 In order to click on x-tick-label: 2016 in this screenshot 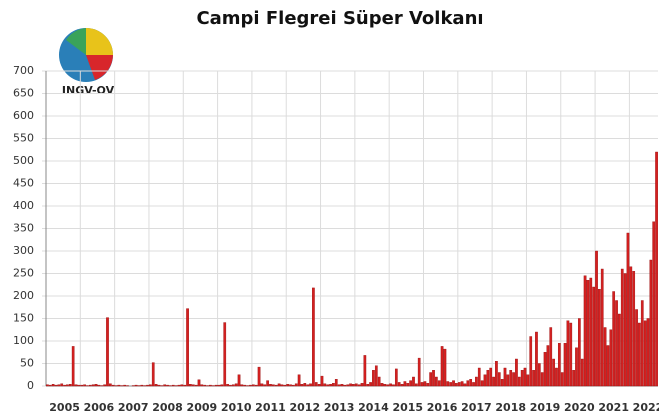, I will do `click(442, 407)`.